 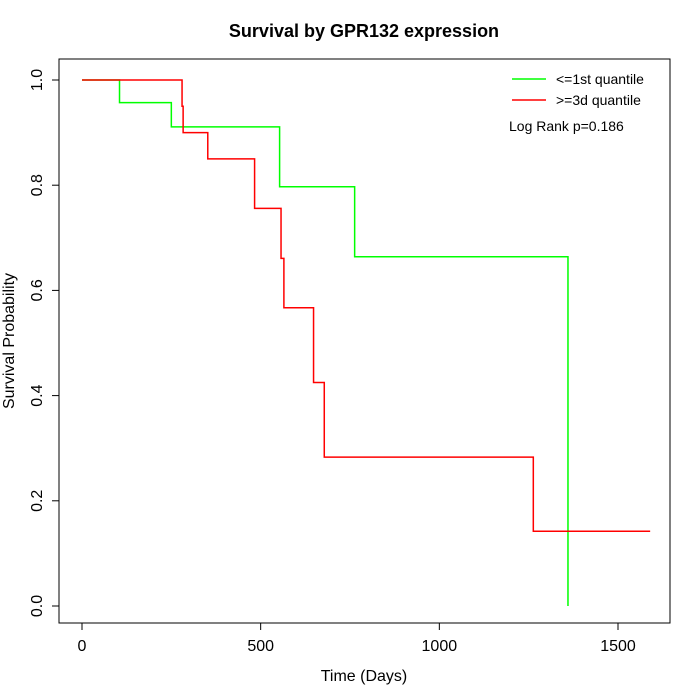 I want to click on y-tick-label: 0.8, so click(x=37, y=185).